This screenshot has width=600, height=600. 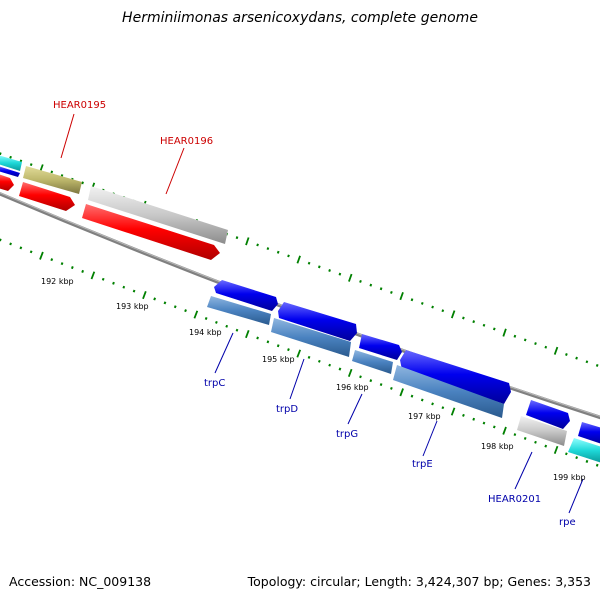 What do you see at coordinates (567, 522) in the screenshot?
I see `gene-label-rpe: rpe` at bounding box center [567, 522].